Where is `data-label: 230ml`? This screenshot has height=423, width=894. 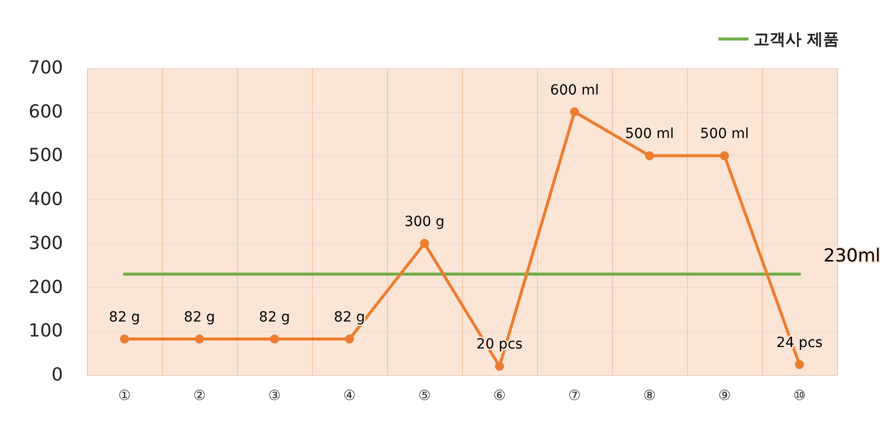
data-label: 230ml is located at coordinates (852, 256).